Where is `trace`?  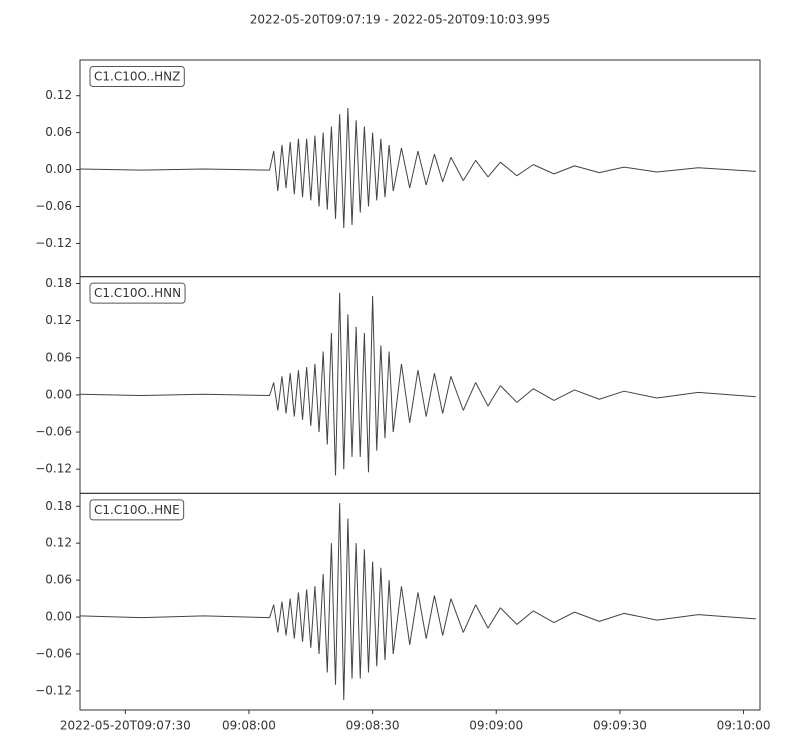
trace is located at coordinates (417, 168).